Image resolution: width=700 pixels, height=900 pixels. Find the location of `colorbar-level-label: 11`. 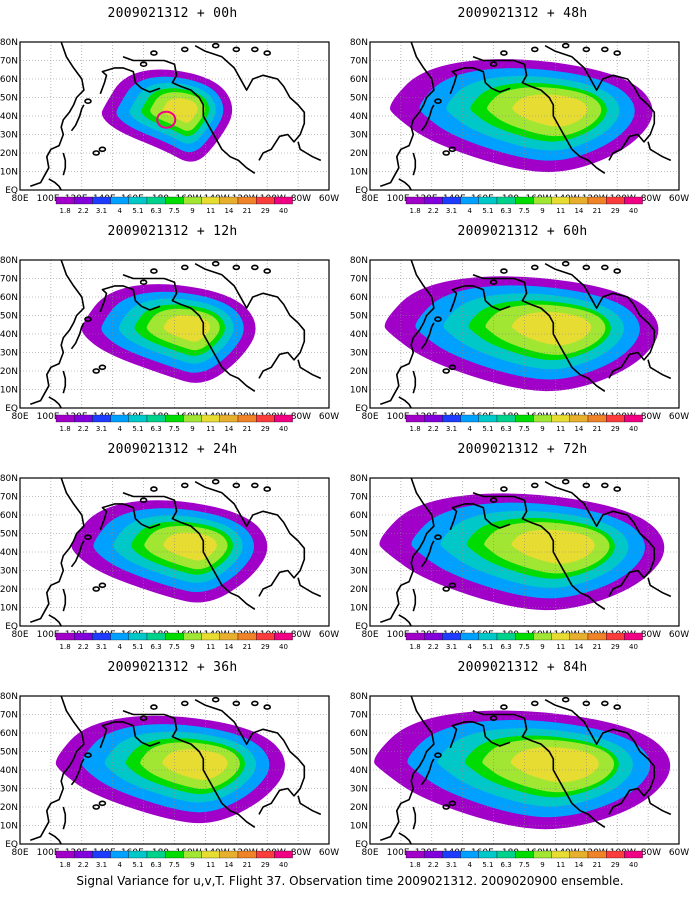

colorbar-level-label: 11 is located at coordinates (560, 647).